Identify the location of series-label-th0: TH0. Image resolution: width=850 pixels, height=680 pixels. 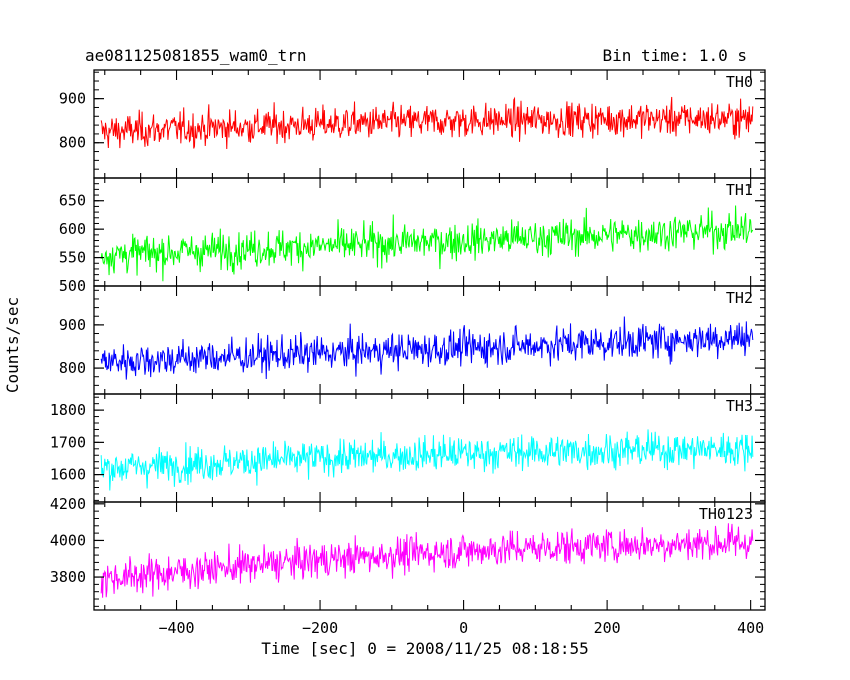
(739, 82).